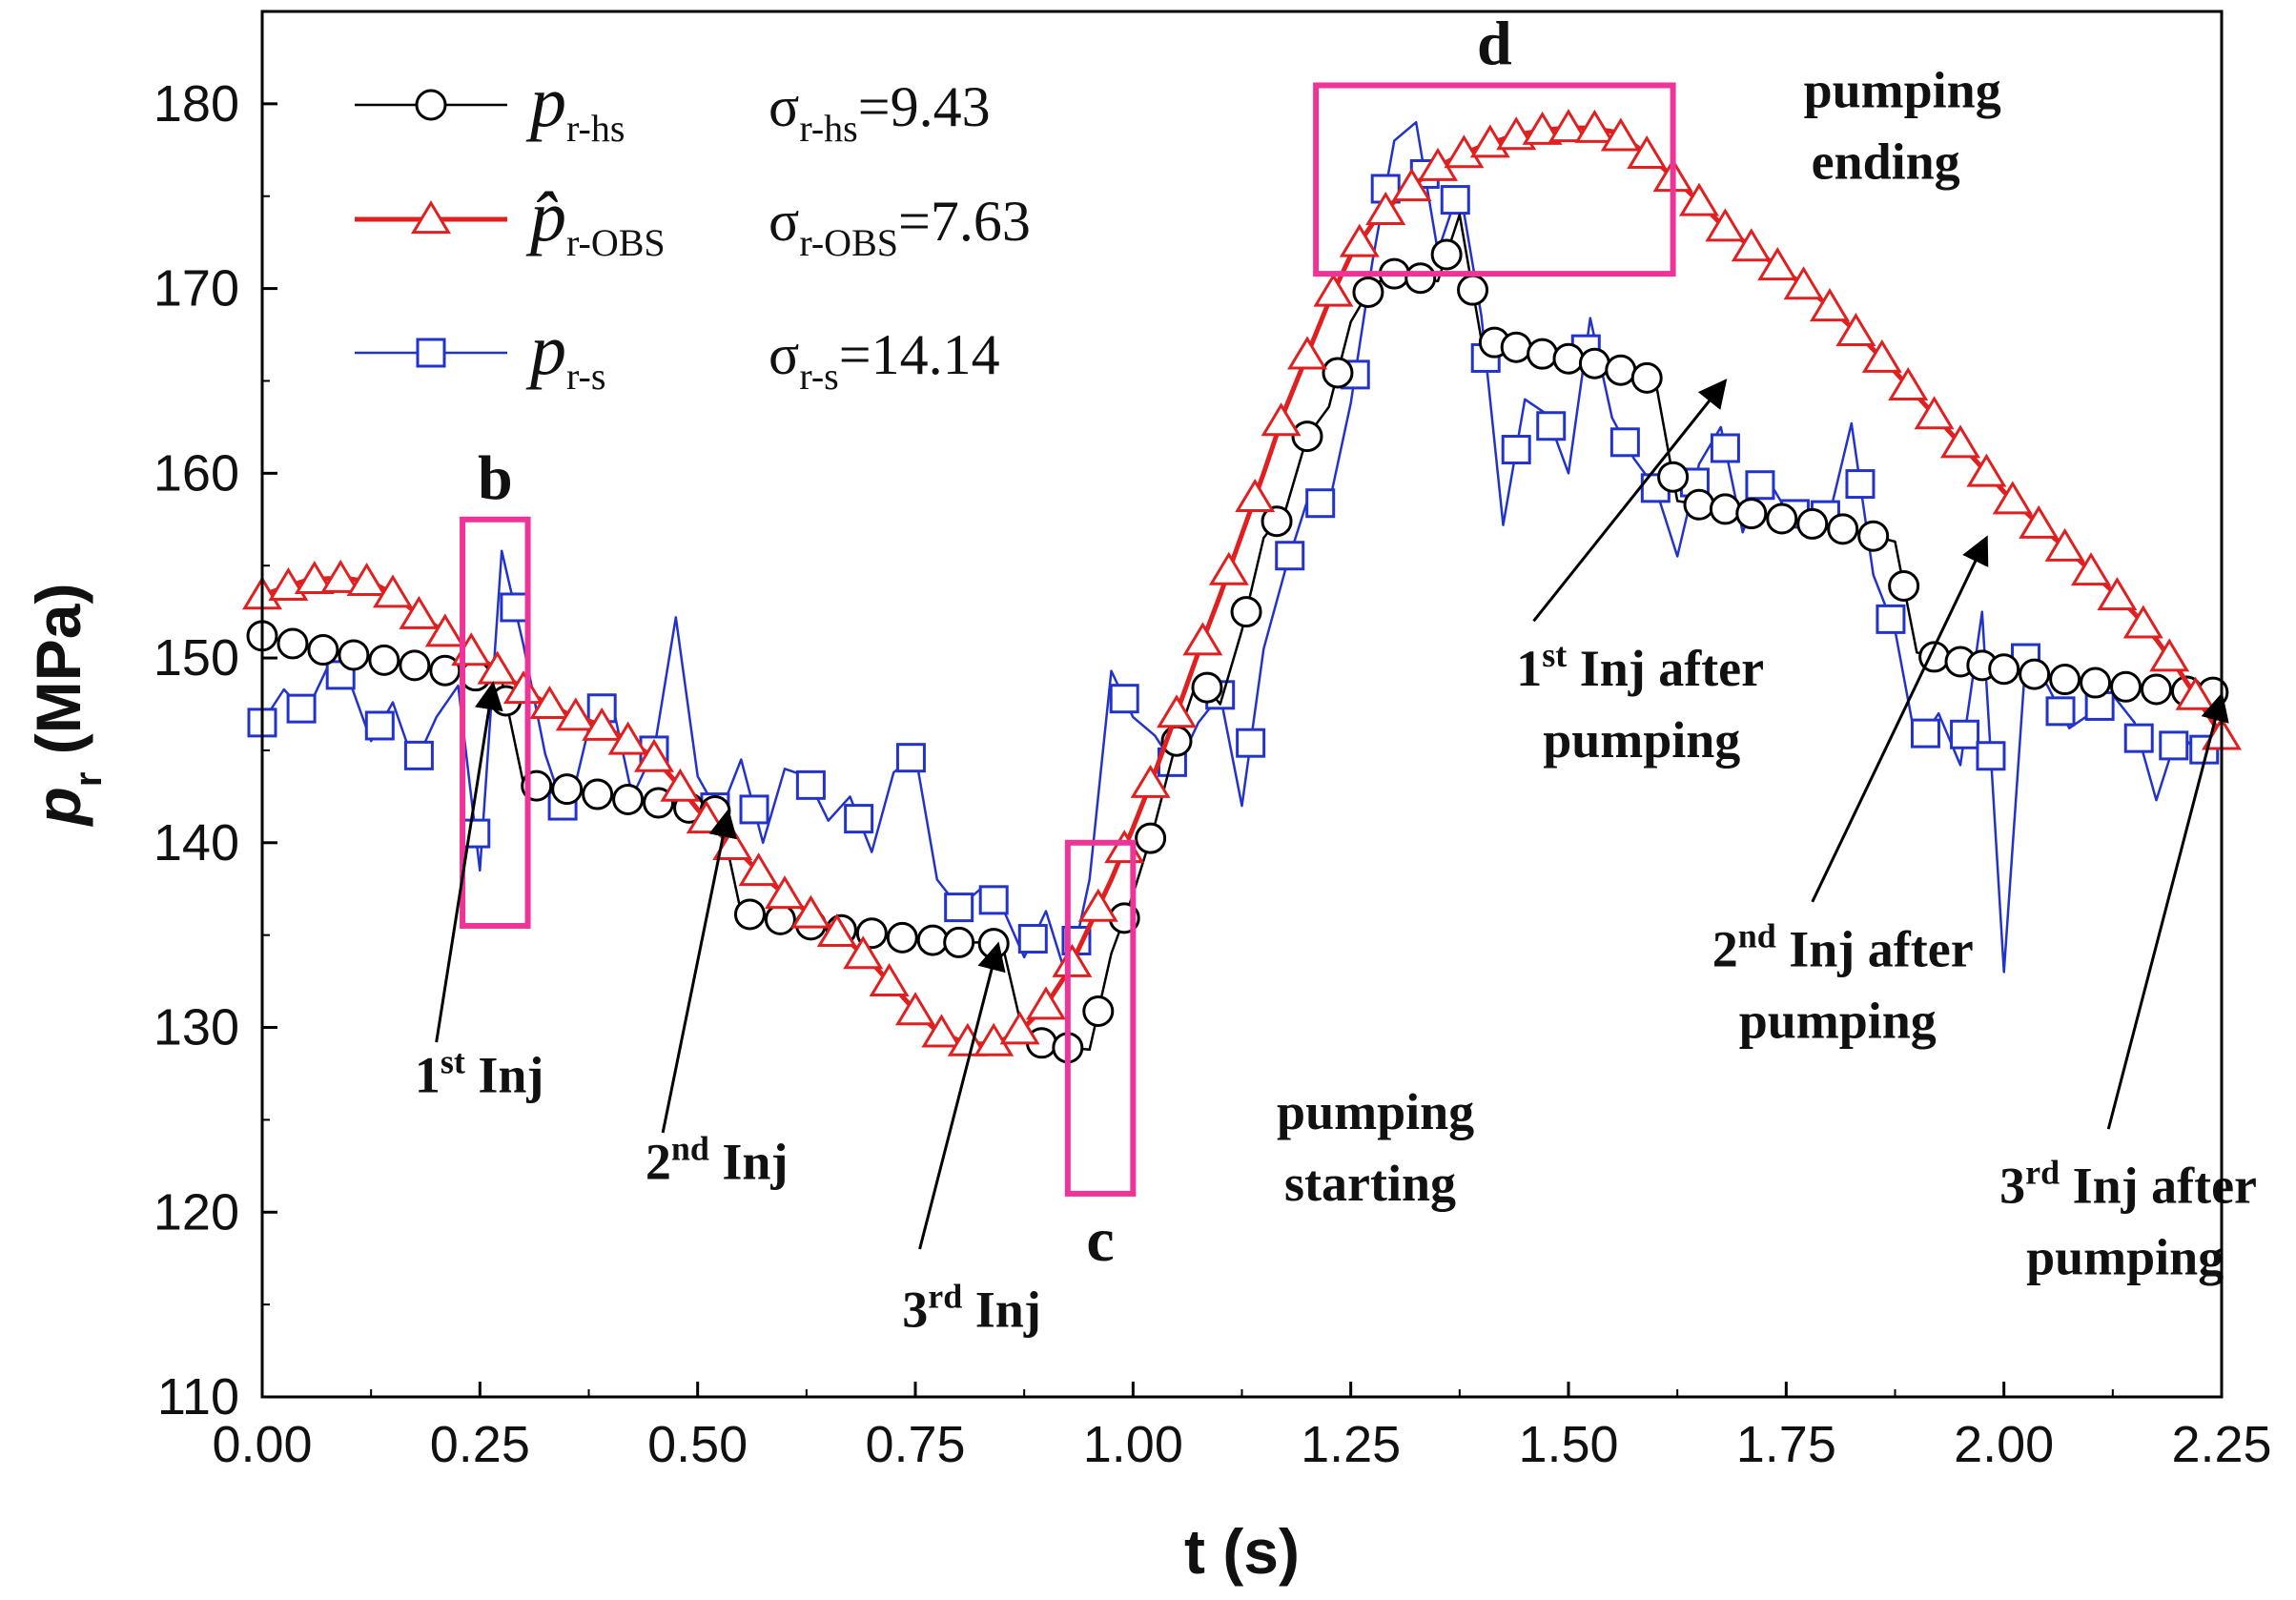 This screenshot has height=1600, width=2296. What do you see at coordinates (717, 1159) in the screenshot?
I see `annotation-text-inj2: 2nd Inj` at bounding box center [717, 1159].